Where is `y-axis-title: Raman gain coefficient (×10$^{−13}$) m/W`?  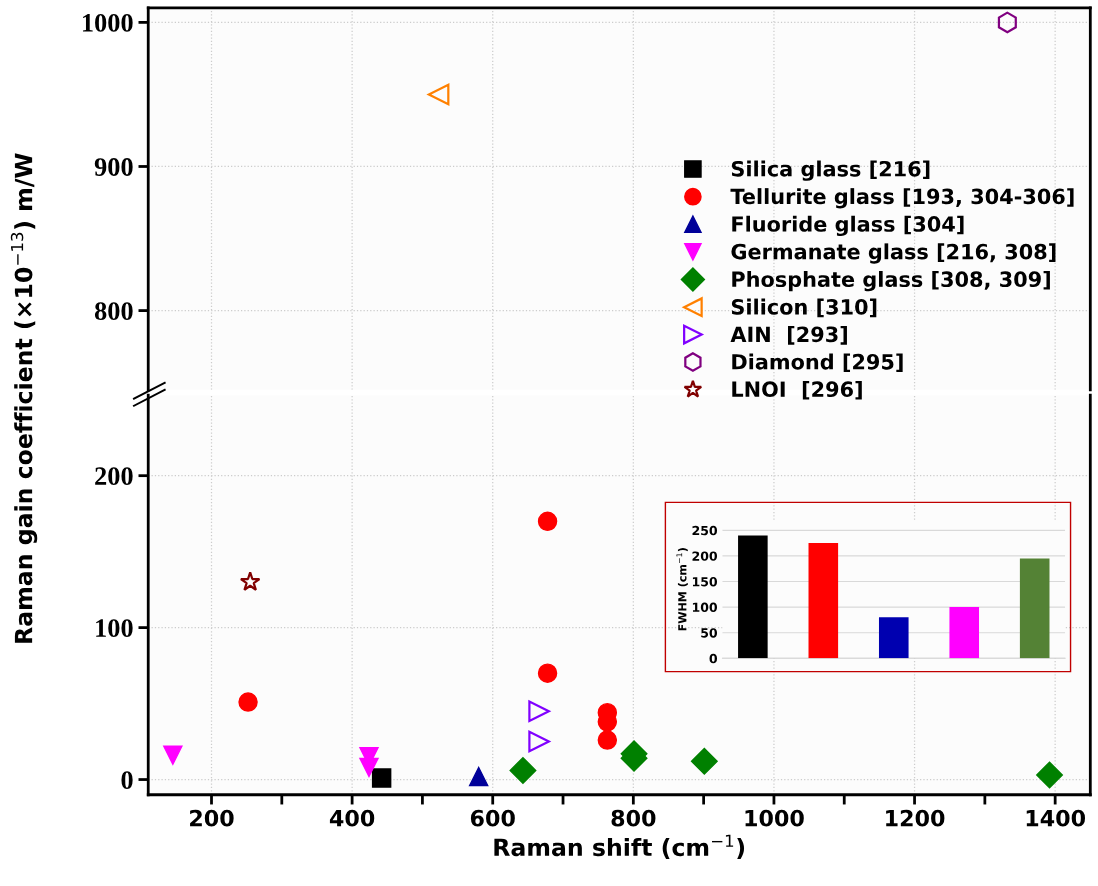
y-axis-title: Raman gain coefficient (×10$^{−13}$) m/W is located at coordinates (24, 398).